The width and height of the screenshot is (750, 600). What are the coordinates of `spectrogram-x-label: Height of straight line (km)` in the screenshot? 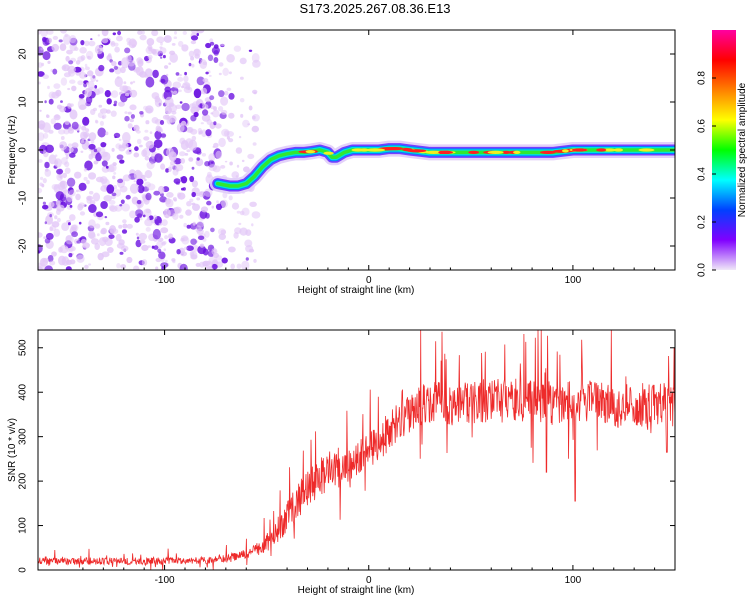 It's located at (356, 290).